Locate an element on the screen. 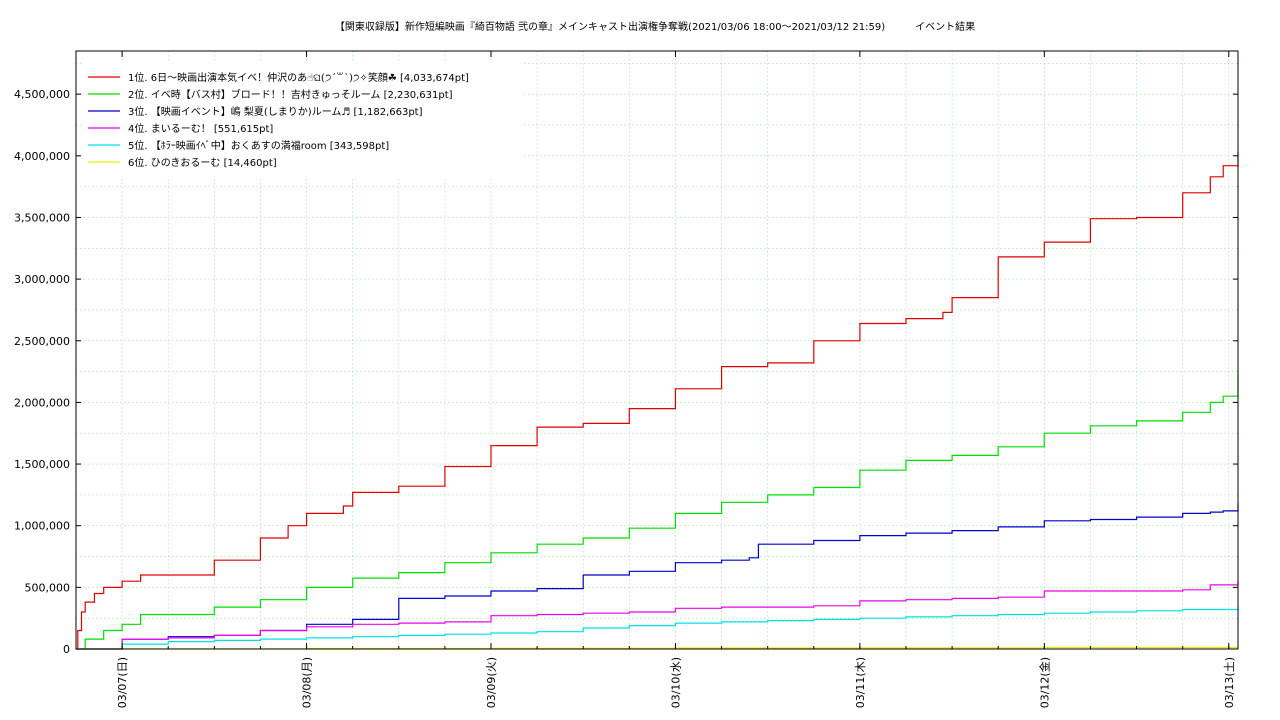 This screenshot has height=720, width=1280. legend-label-5: 5位. 【ﾎﾗｰ映画ｲﾍﾞ中】おくあすの満福room [343,598pt] is located at coordinates (258, 145).